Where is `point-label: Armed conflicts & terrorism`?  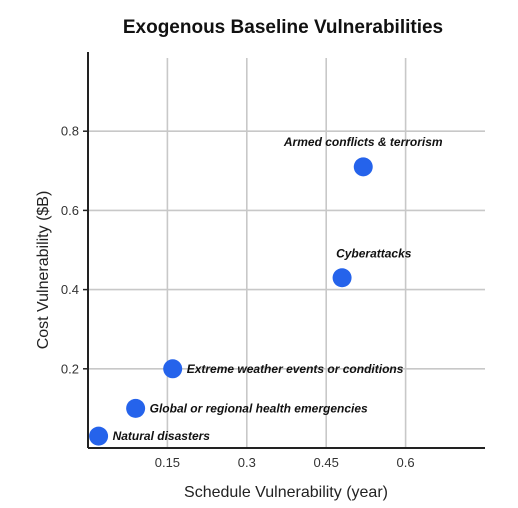 point-label: Armed conflicts & terrorism is located at coordinates (363, 142).